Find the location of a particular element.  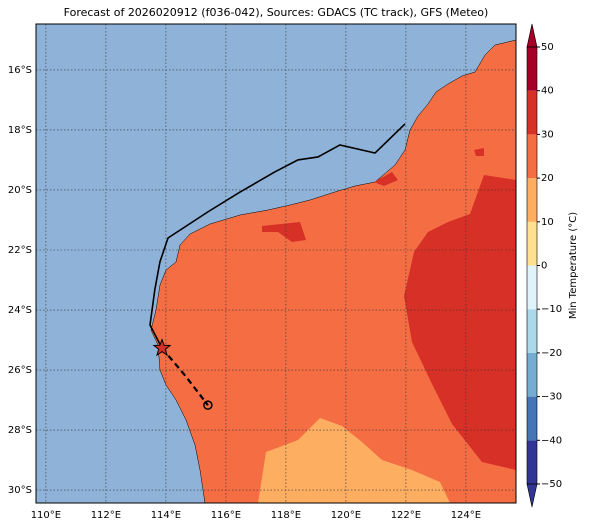

x-tick-label: 116°E is located at coordinates (226, 515).